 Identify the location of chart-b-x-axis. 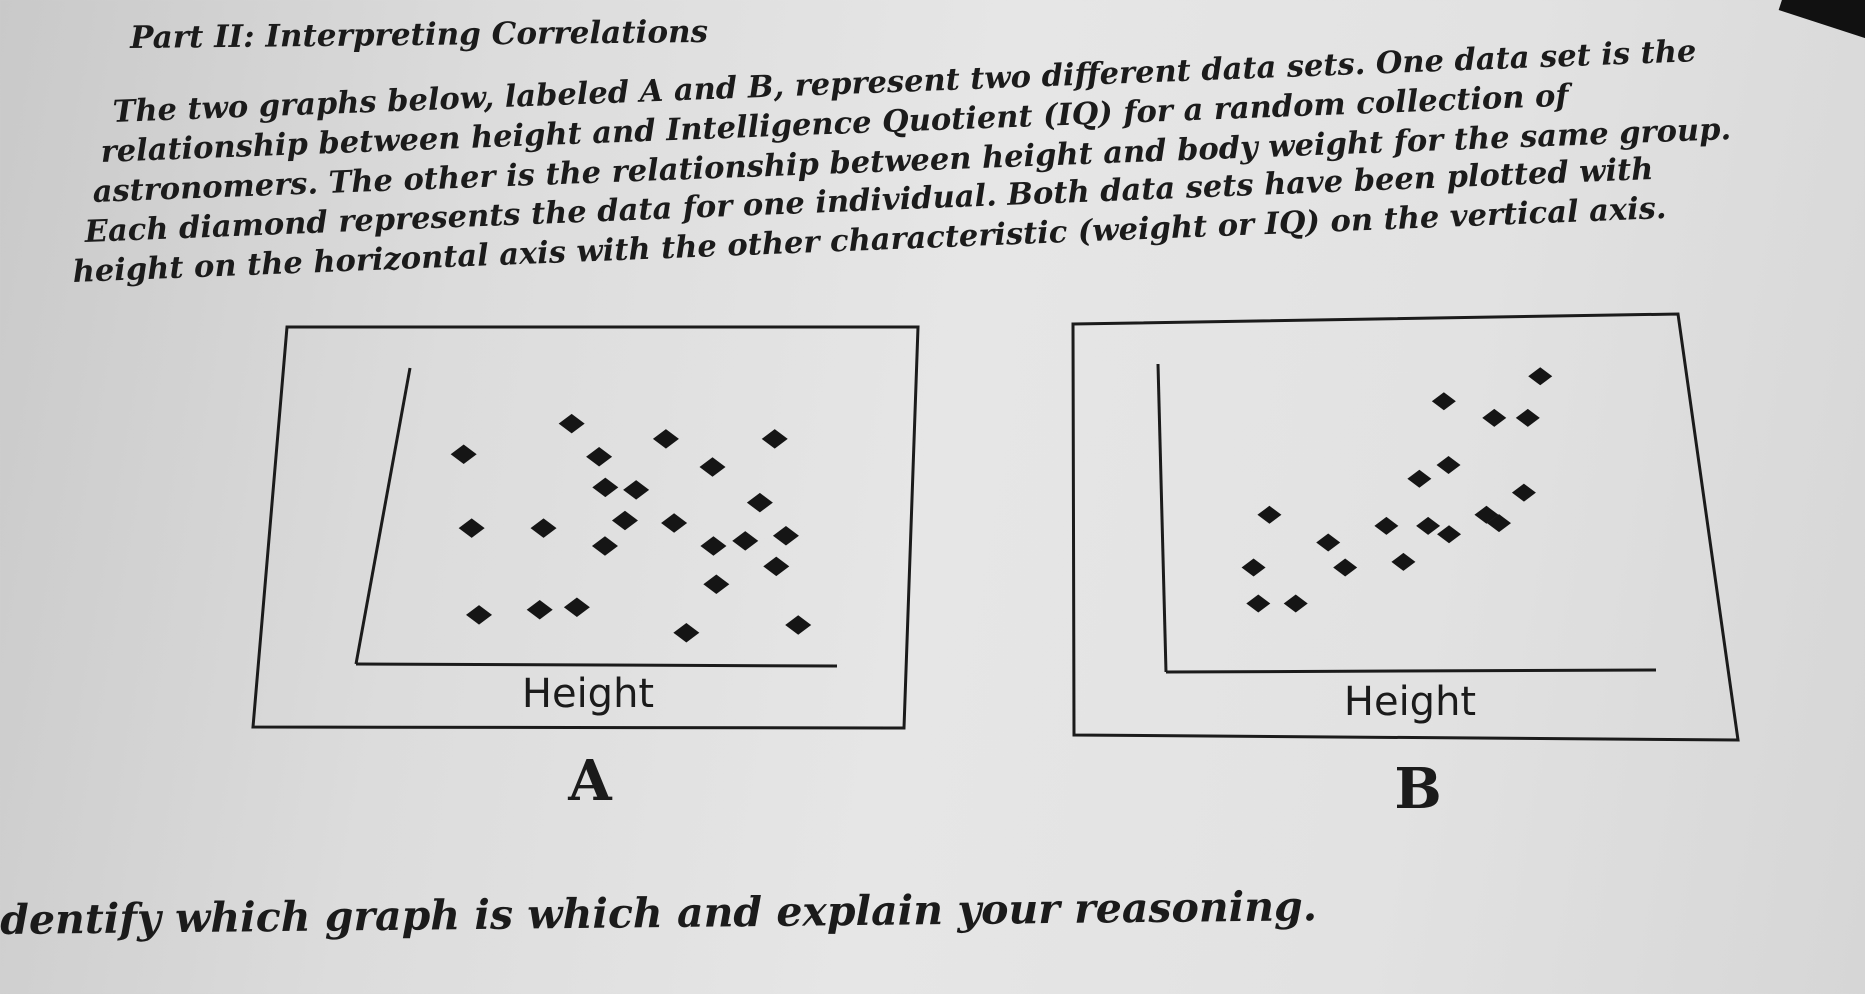
(1411, 671).